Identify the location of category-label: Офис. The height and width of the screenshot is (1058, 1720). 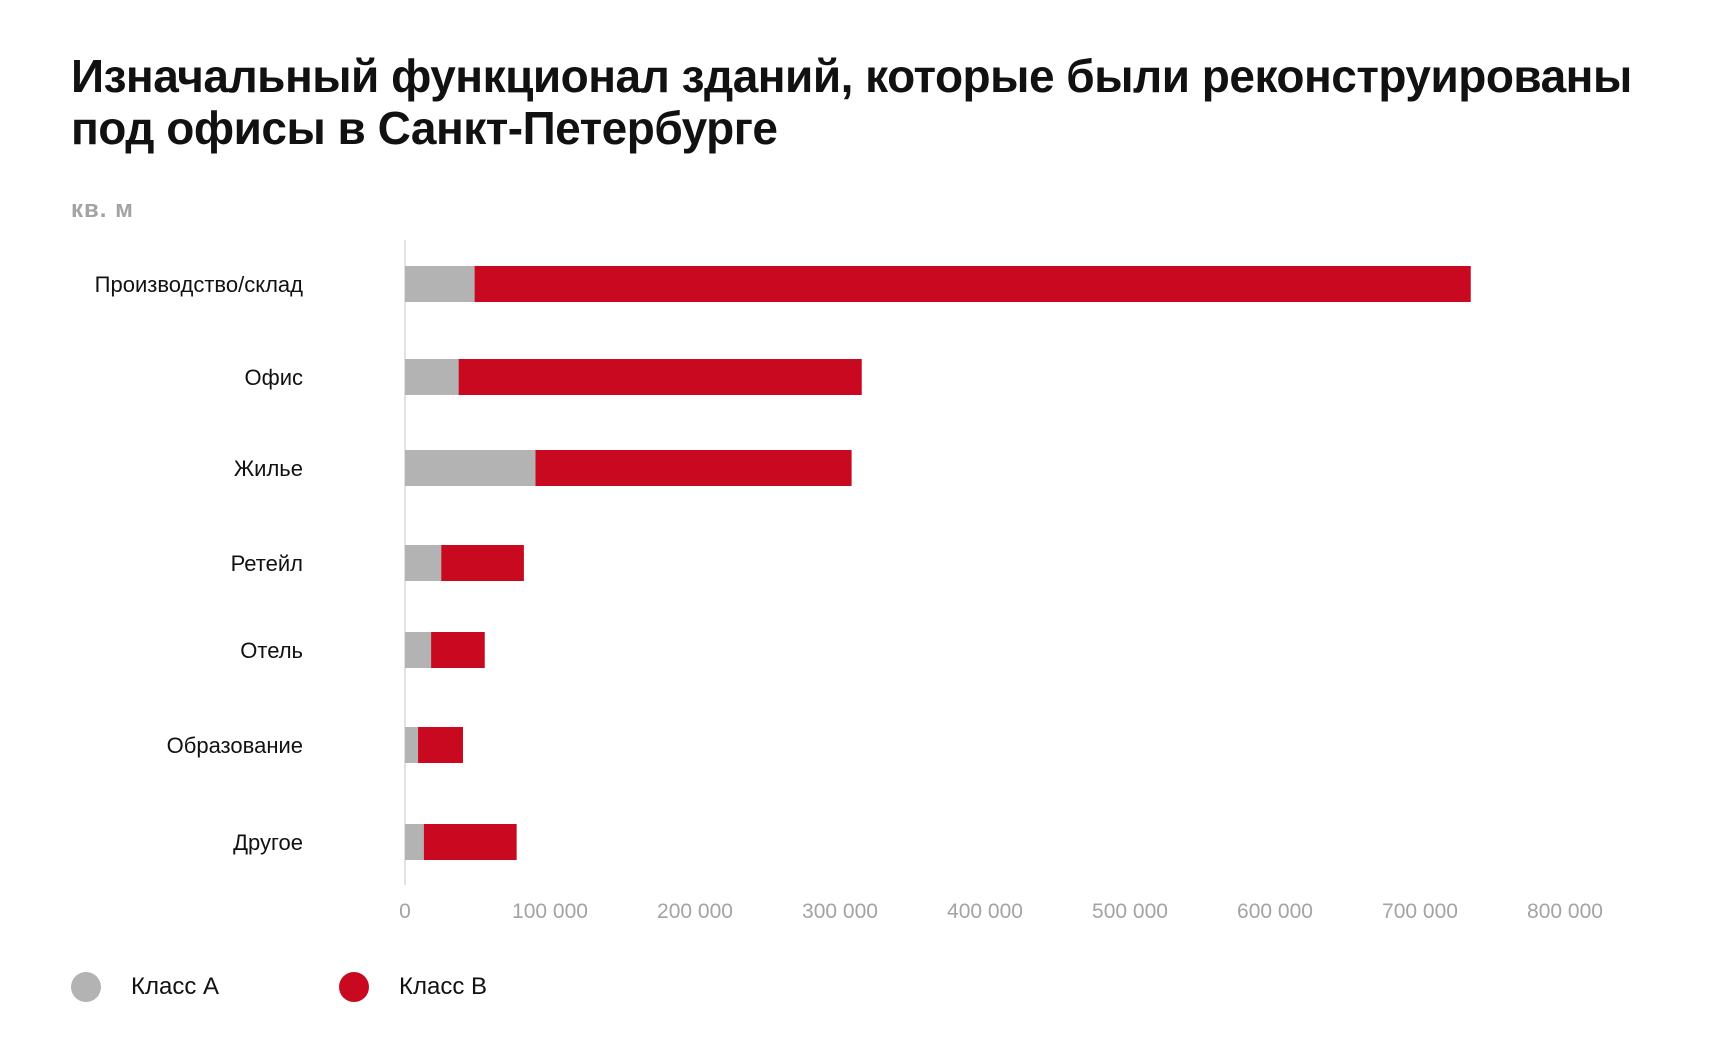
(273, 377).